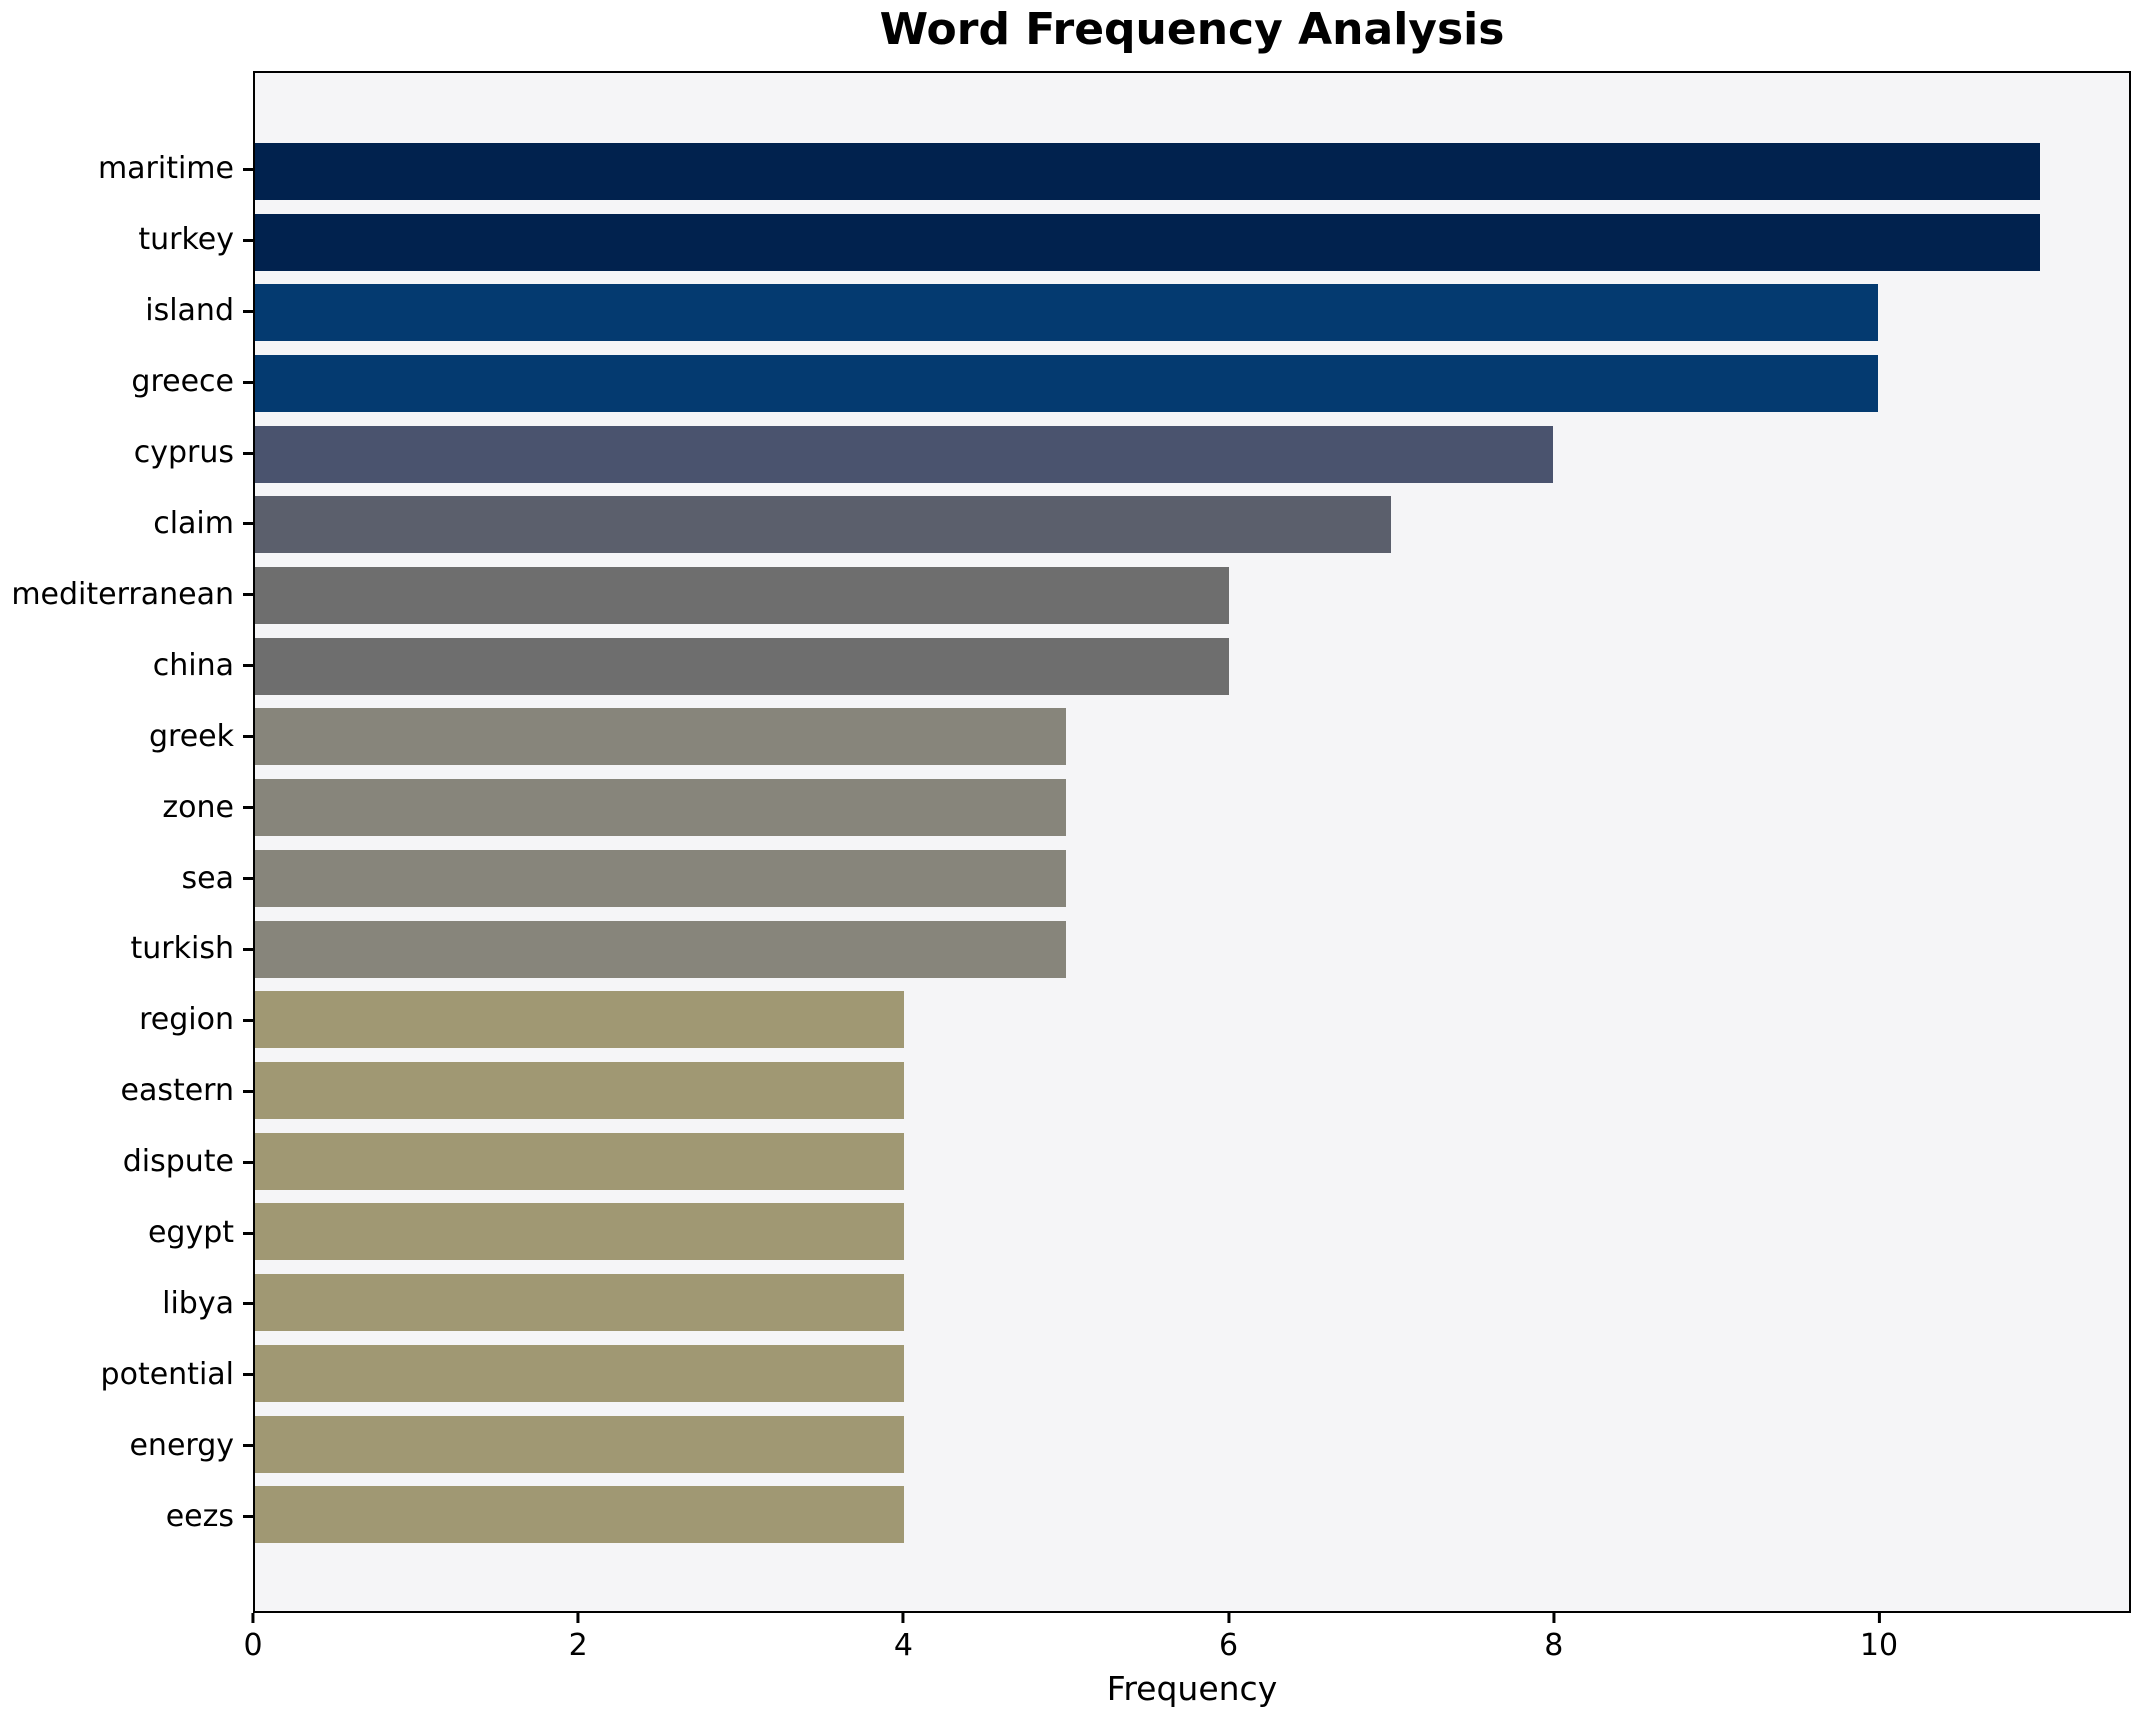  What do you see at coordinates (1554, 1645) in the screenshot?
I see `x-tick-label: 8` at bounding box center [1554, 1645].